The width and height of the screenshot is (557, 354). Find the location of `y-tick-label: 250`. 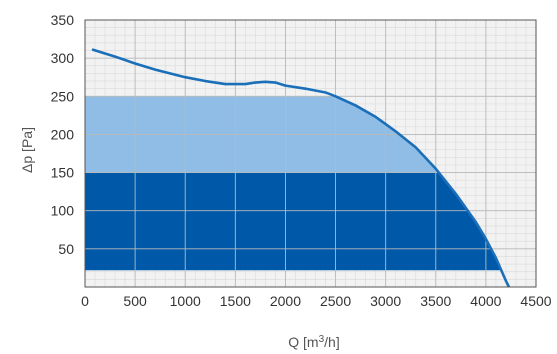

y-tick-label: 250 is located at coordinates (63, 96).